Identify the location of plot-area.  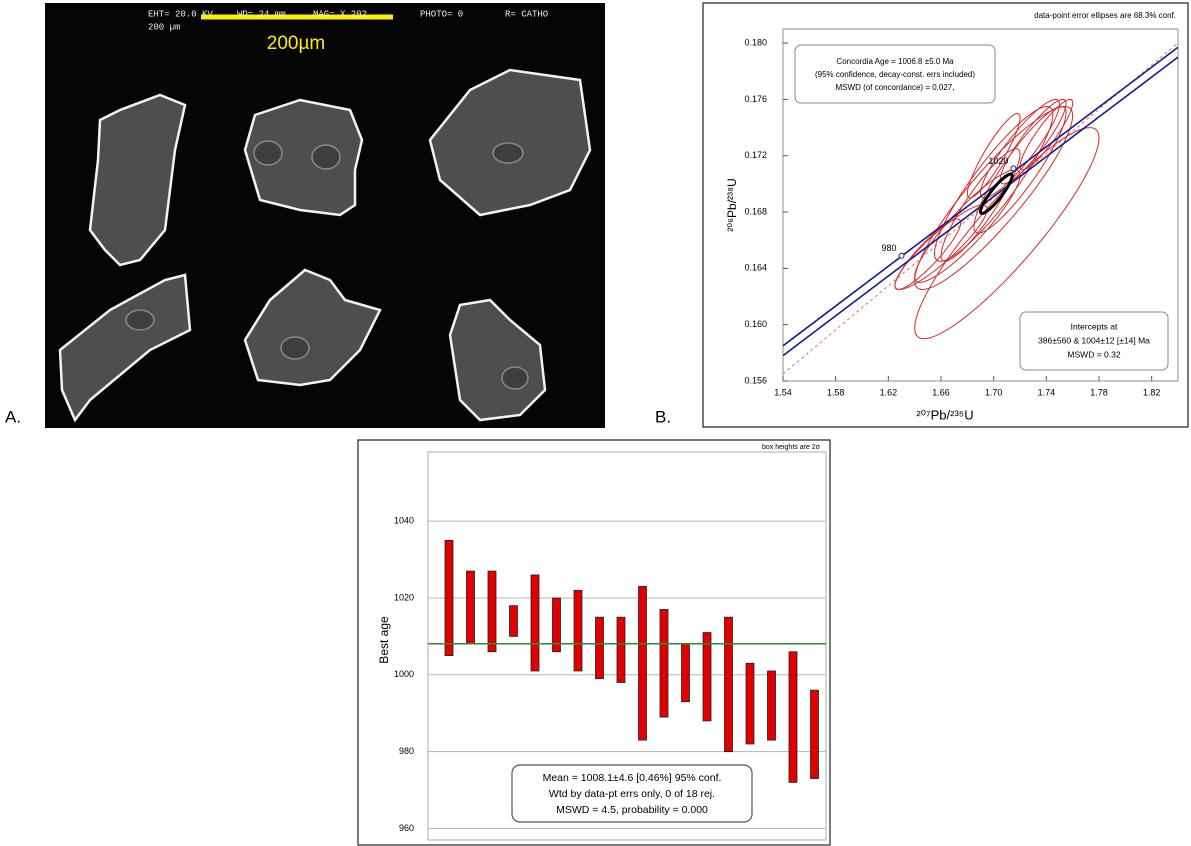
(980, 205).